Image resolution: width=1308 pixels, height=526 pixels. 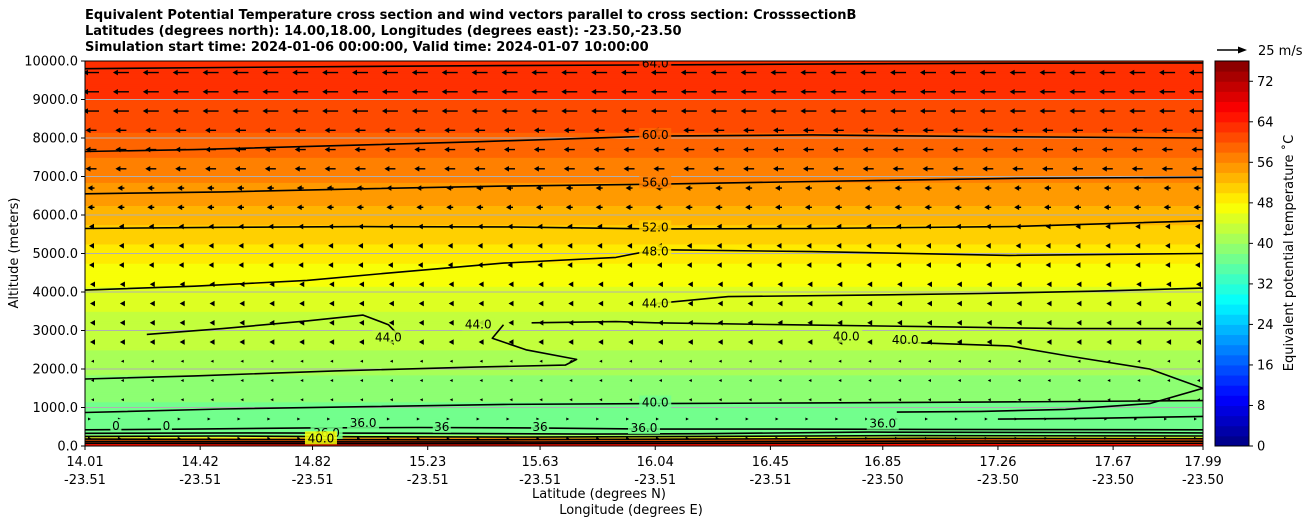 What do you see at coordinates (883, 480) in the screenshot?
I see `x-tick-label-lon: -23.50` at bounding box center [883, 480].